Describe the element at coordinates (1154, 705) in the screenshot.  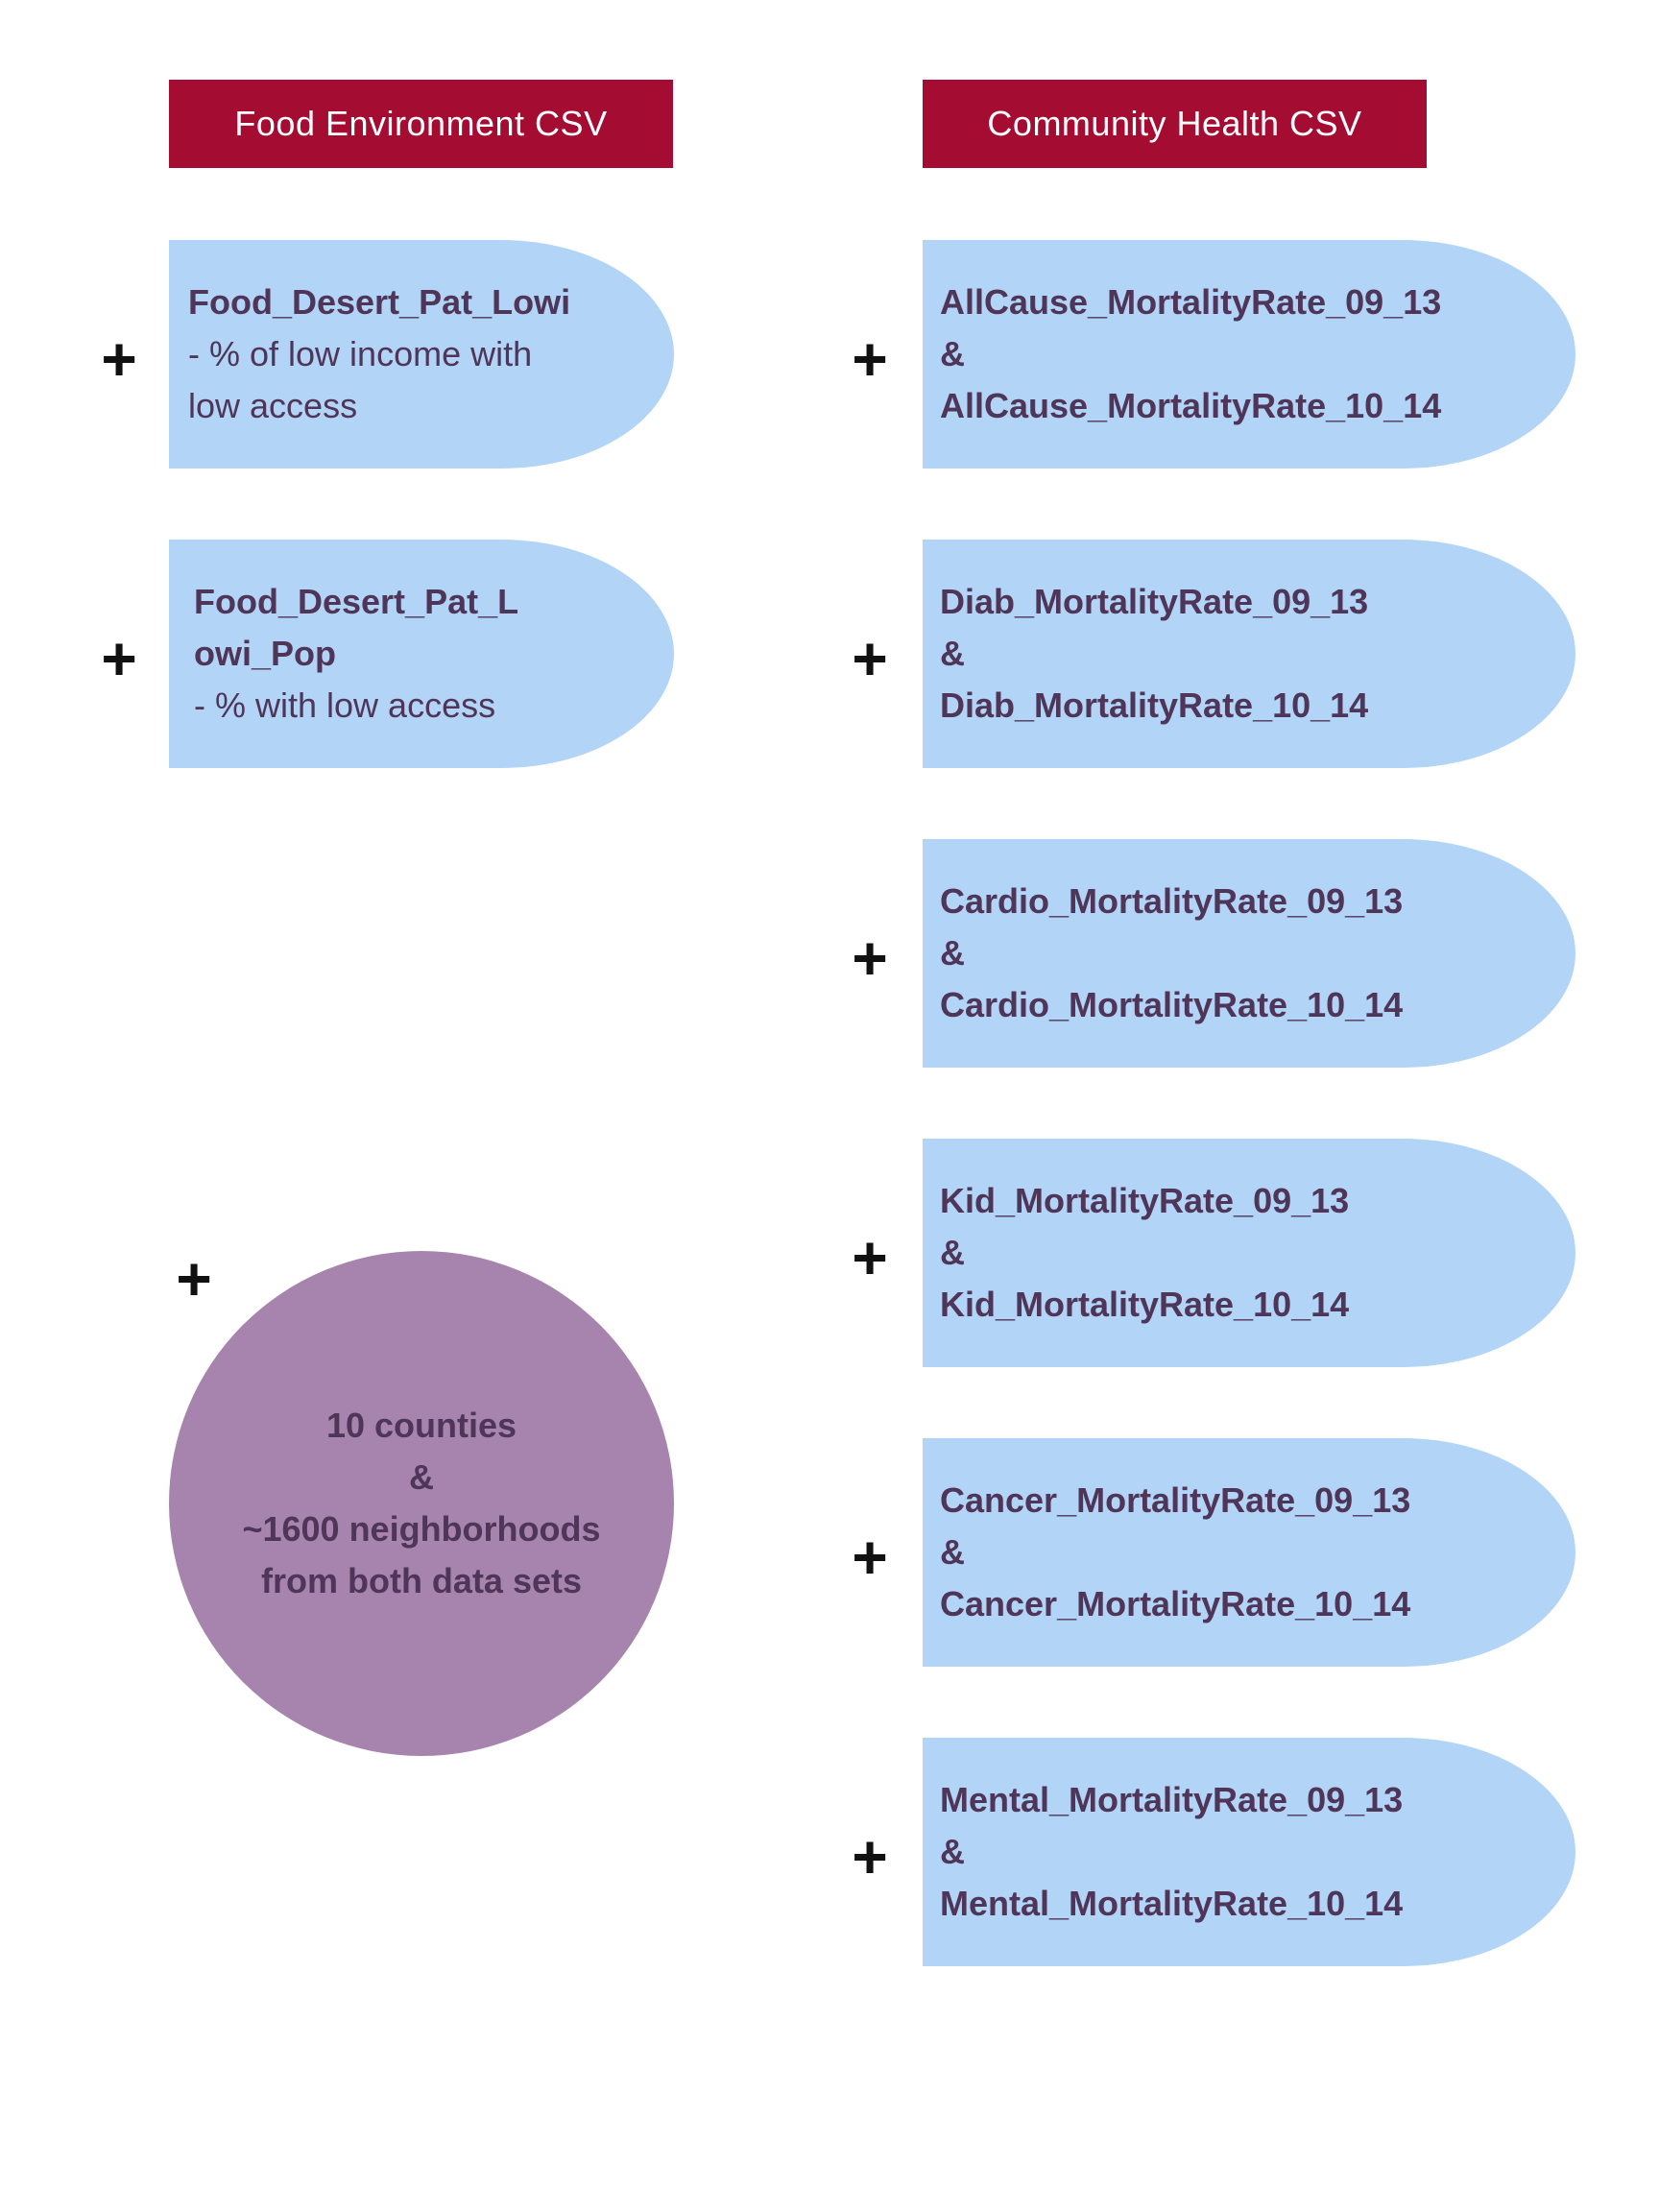
I see `rate-10-14: Diab_MortalityRate_10_14` at that location.